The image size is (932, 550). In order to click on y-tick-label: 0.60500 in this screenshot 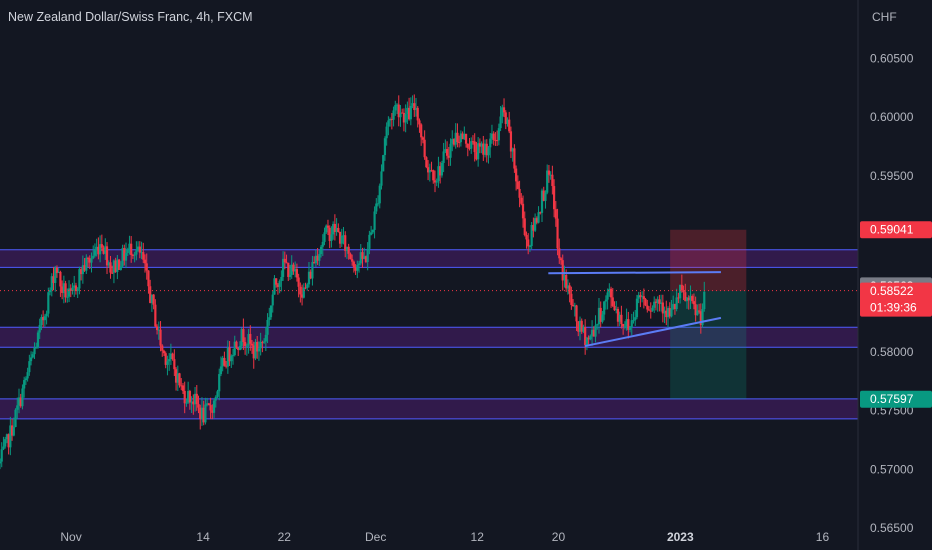, I will do `click(892, 58)`.